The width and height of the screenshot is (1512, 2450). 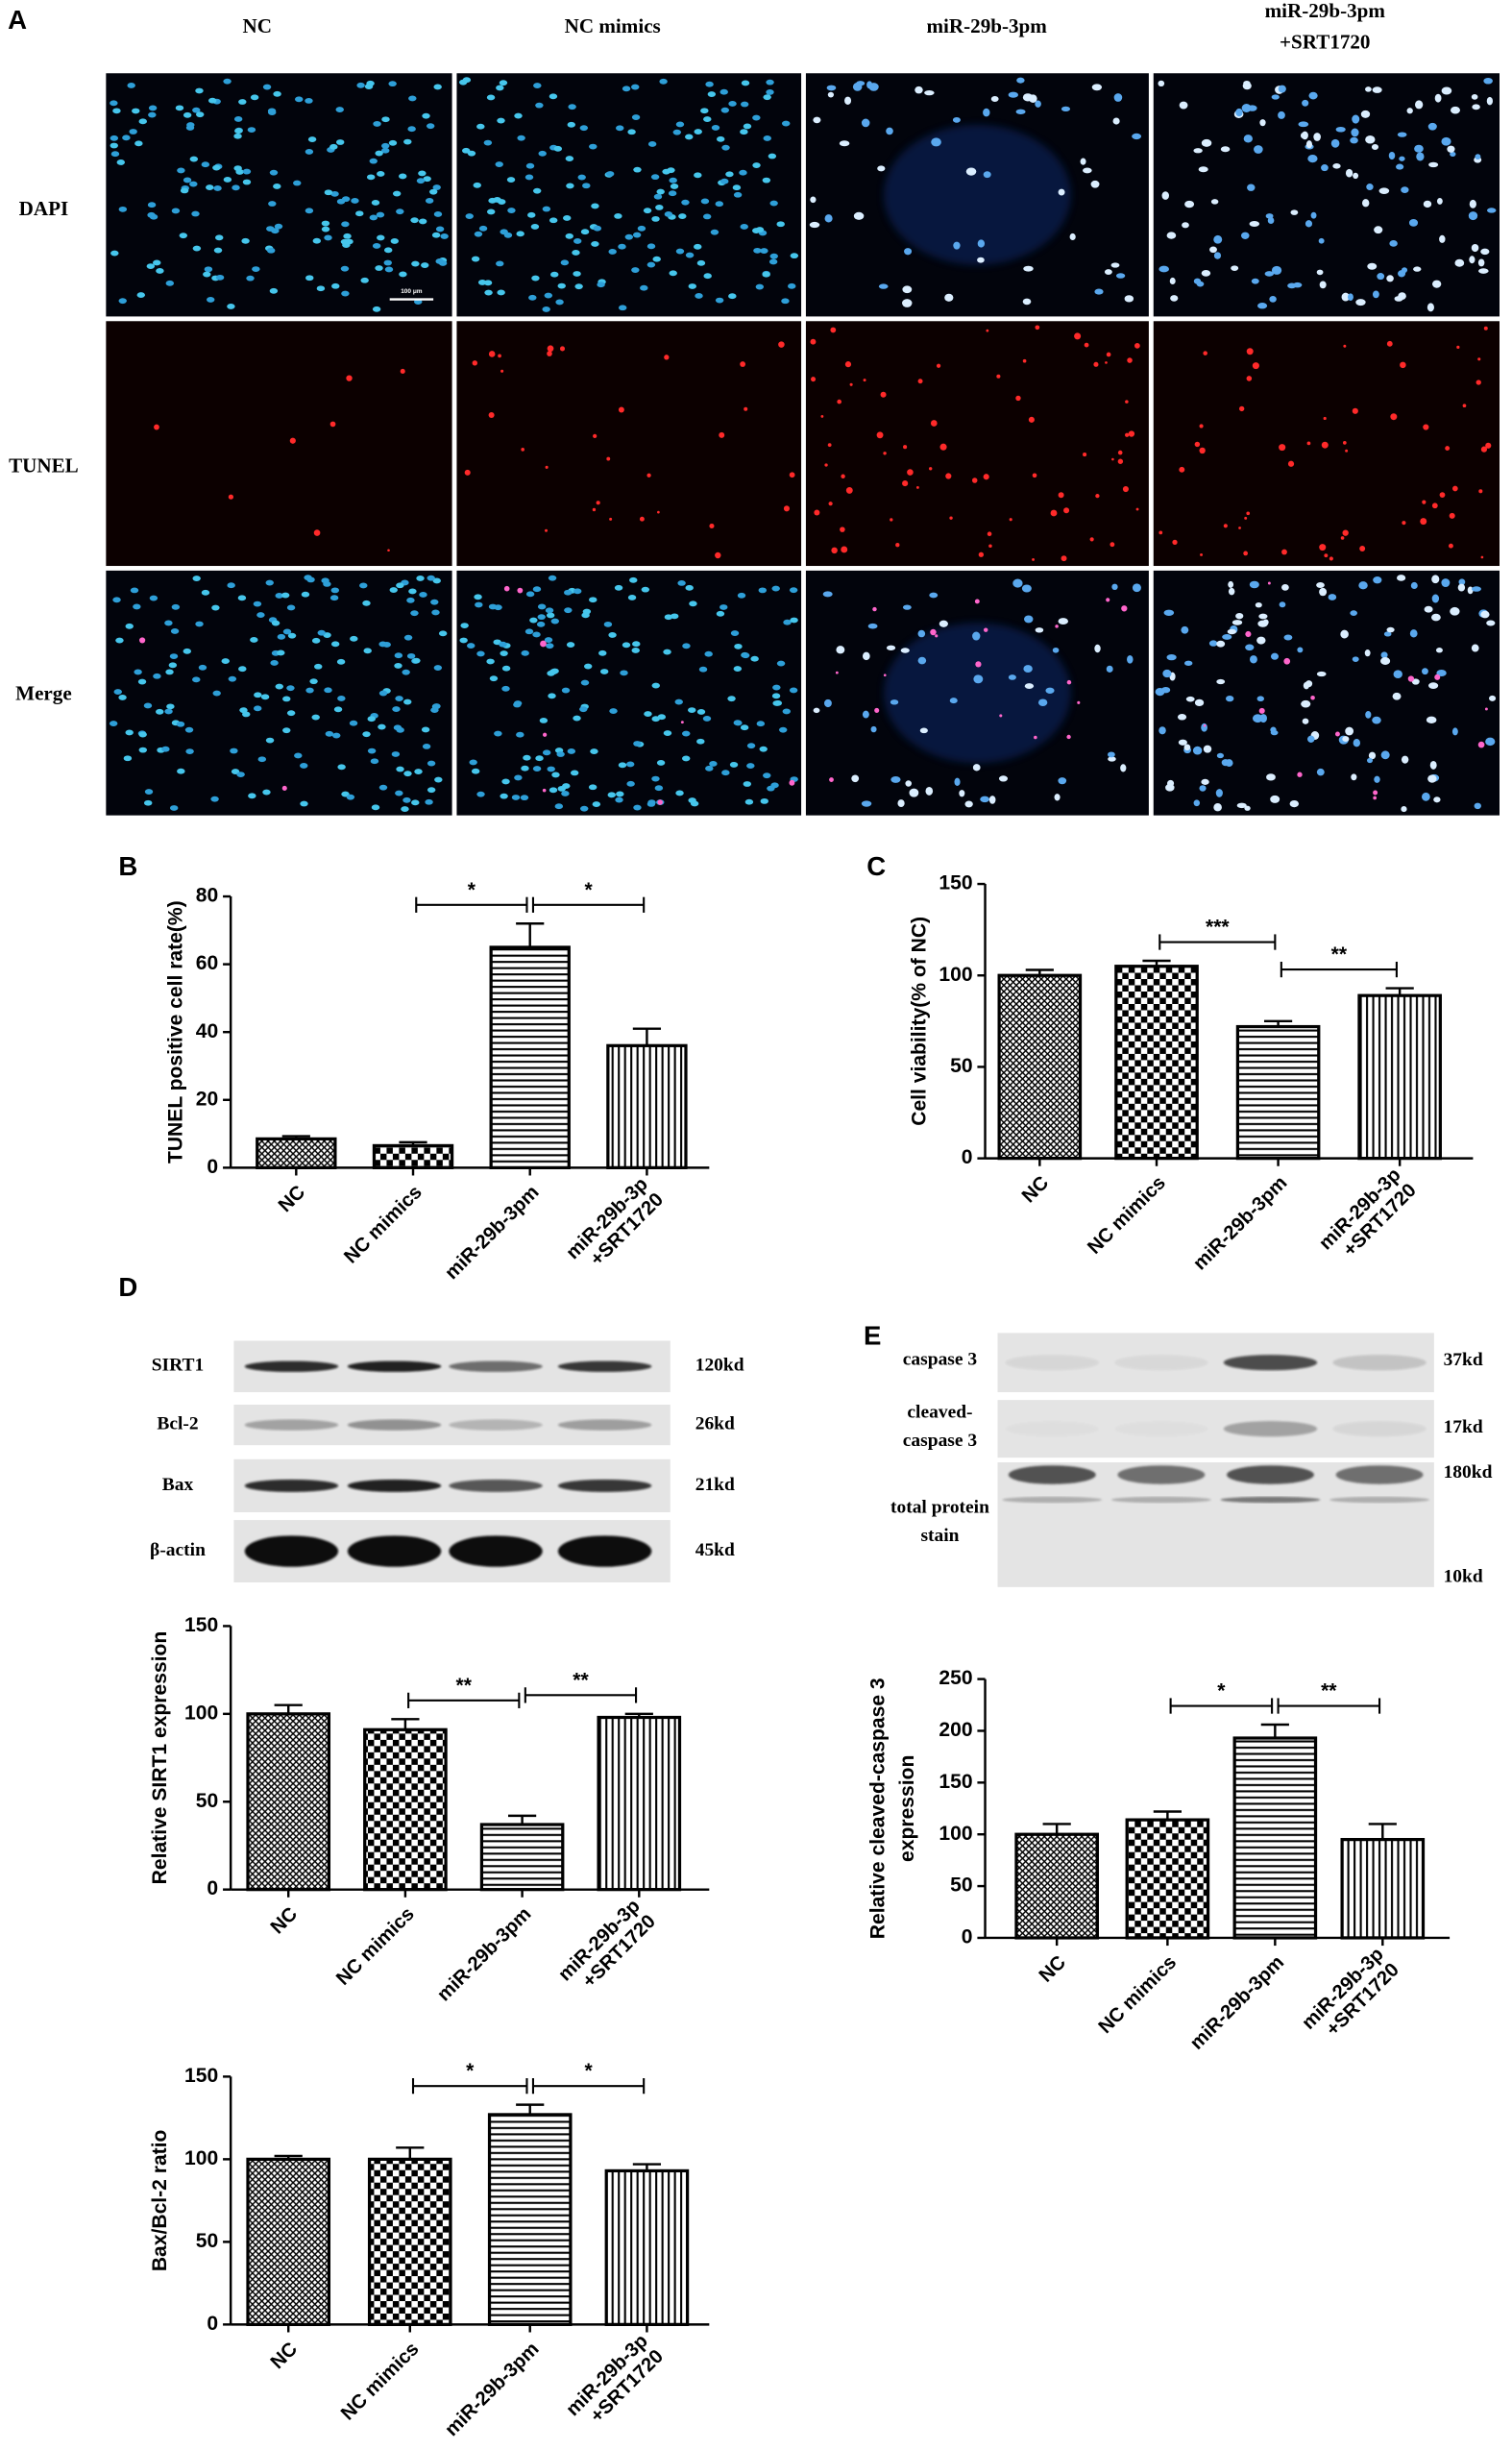 I want to click on y-tick-label: 0, so click(x=212, y=2324).